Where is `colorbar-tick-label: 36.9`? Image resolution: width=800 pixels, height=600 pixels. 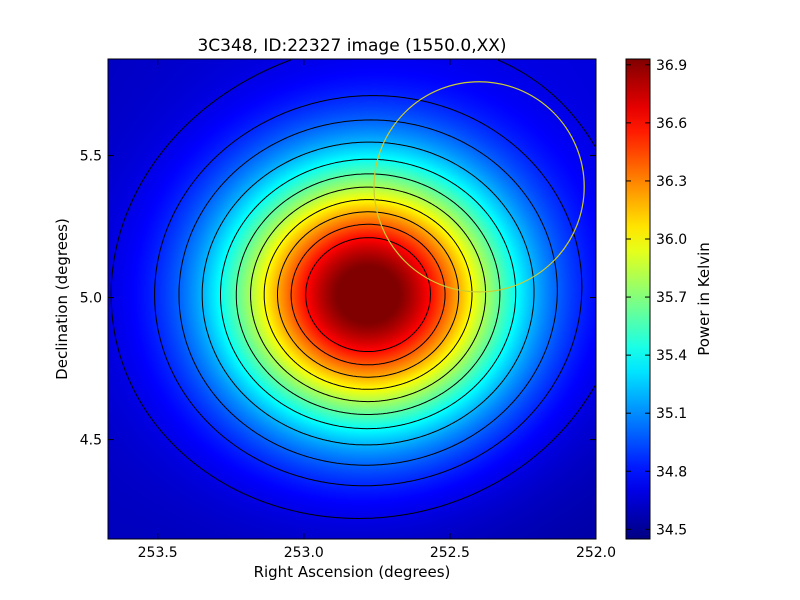 colorbar-tick-label: 36.9 is located at coordinates (671, 66).